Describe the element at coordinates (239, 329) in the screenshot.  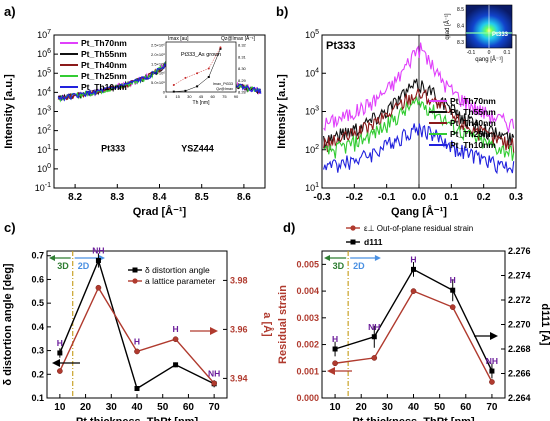
I see `y-tick-label-right-c: 3.96` at that location.